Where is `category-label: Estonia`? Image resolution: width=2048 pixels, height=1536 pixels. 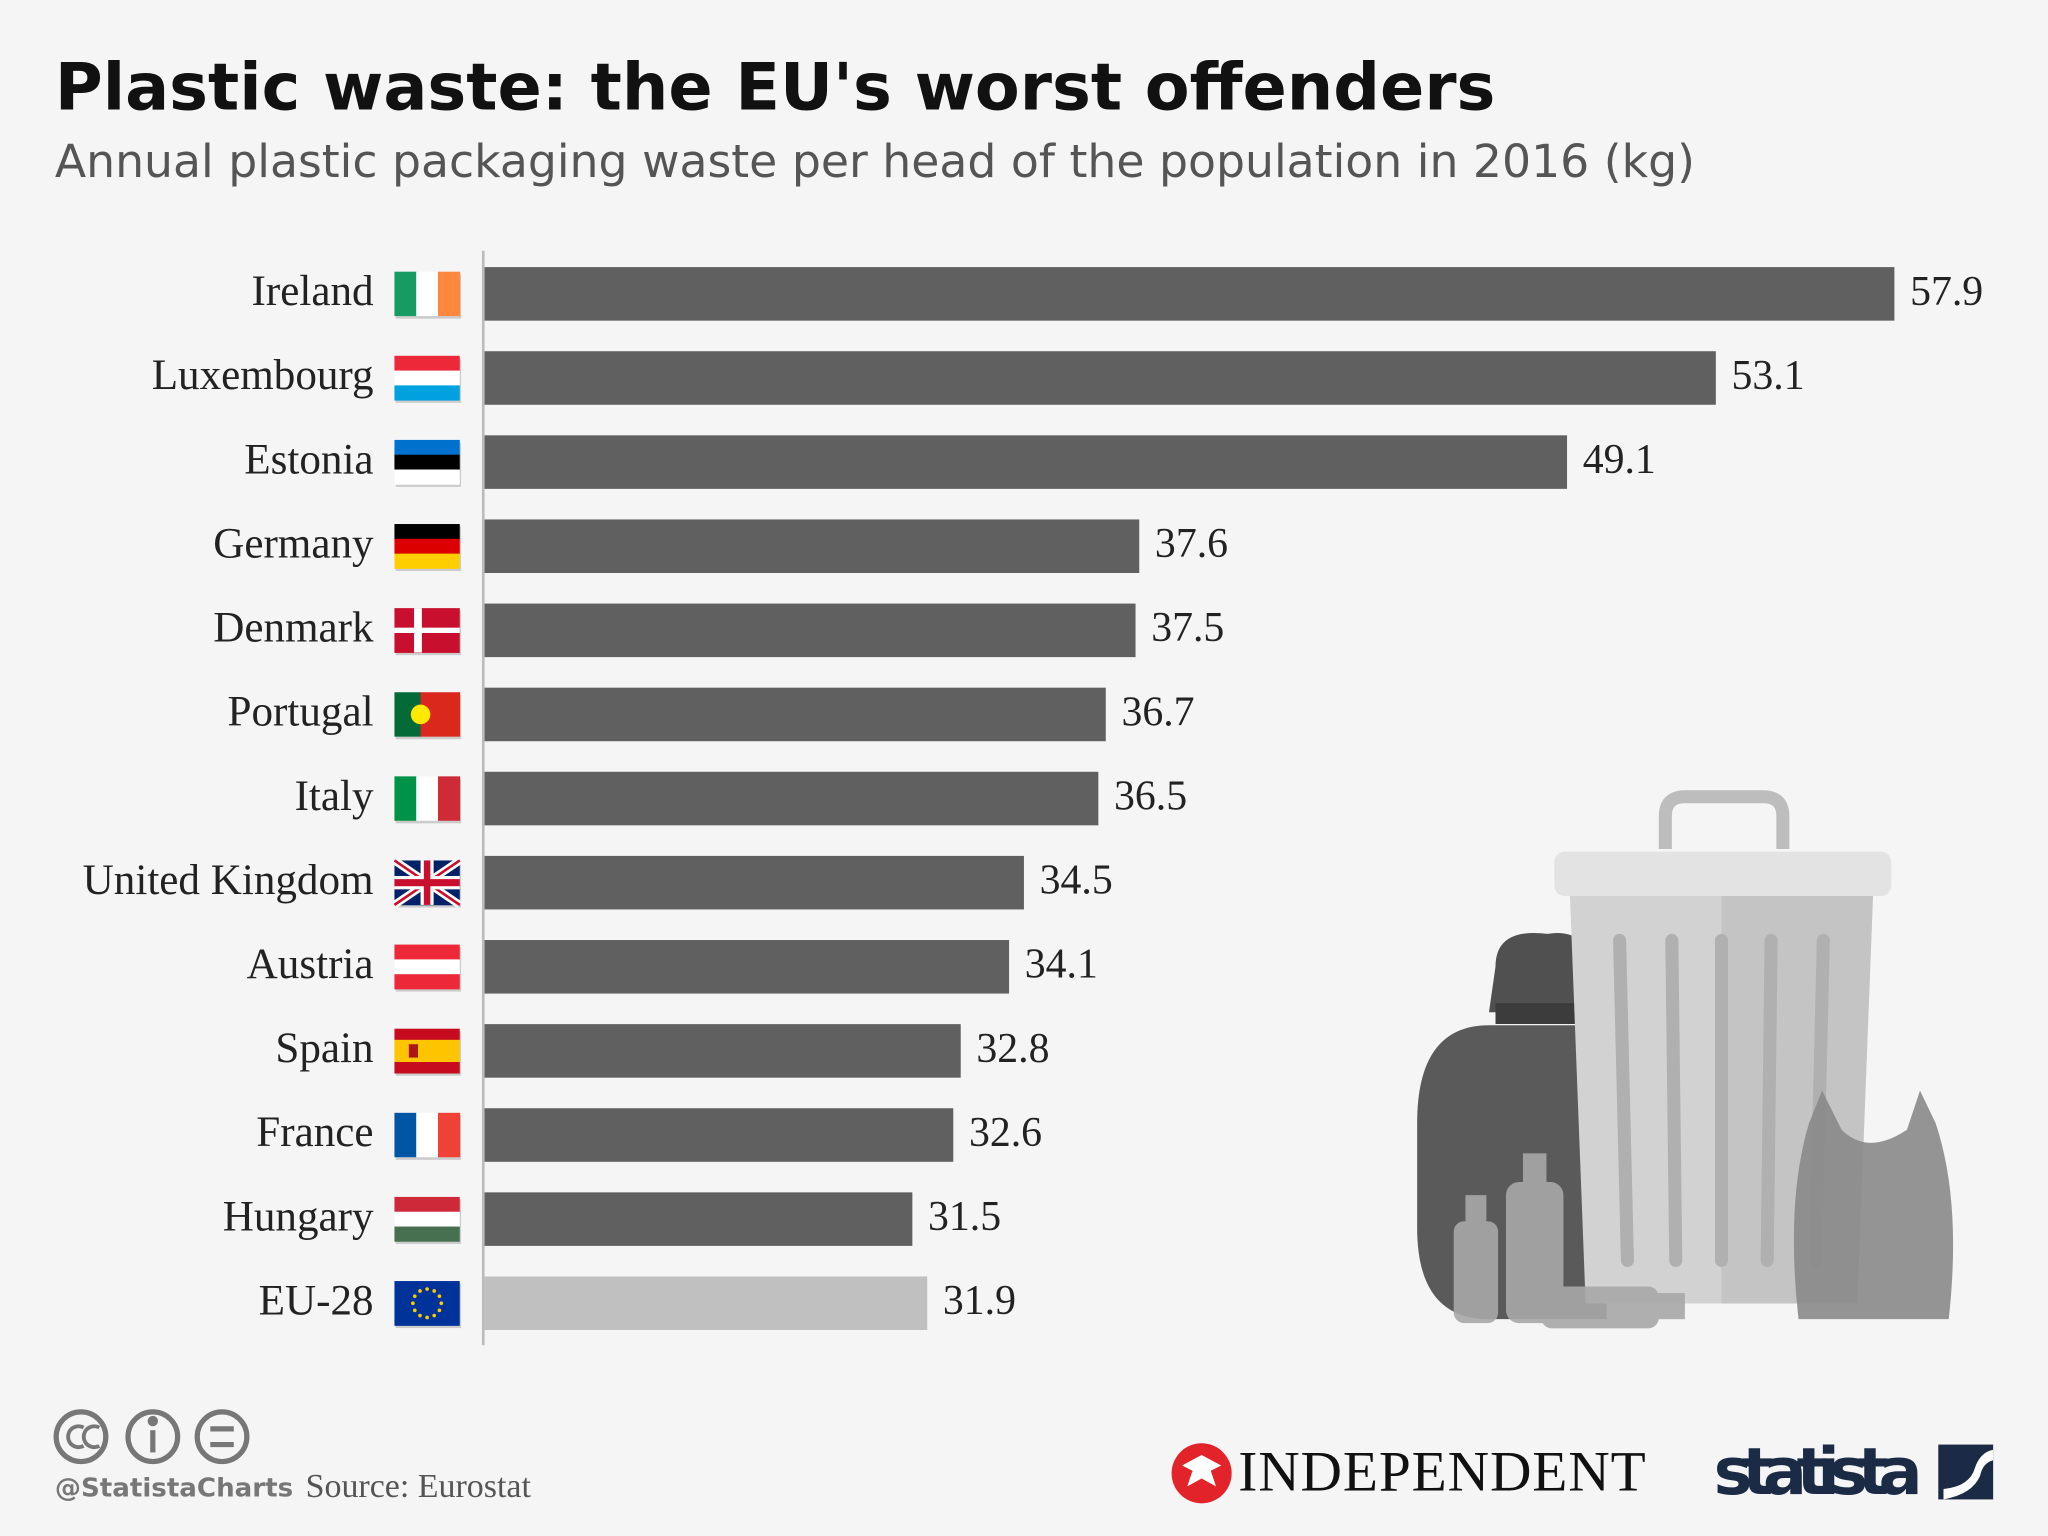 category-label: Estonia is located at coordinates (308, 459).